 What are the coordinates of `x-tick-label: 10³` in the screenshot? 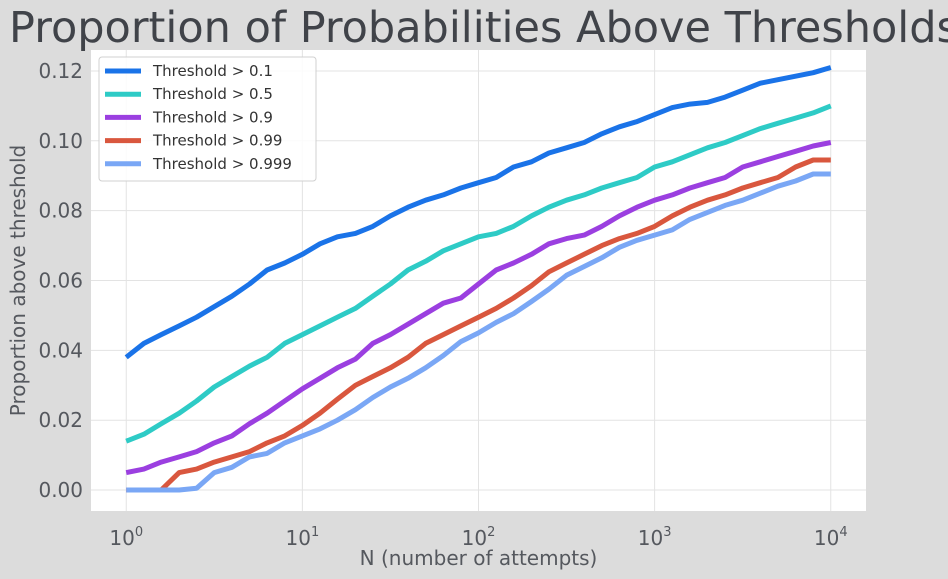 It's located at (655, 537).